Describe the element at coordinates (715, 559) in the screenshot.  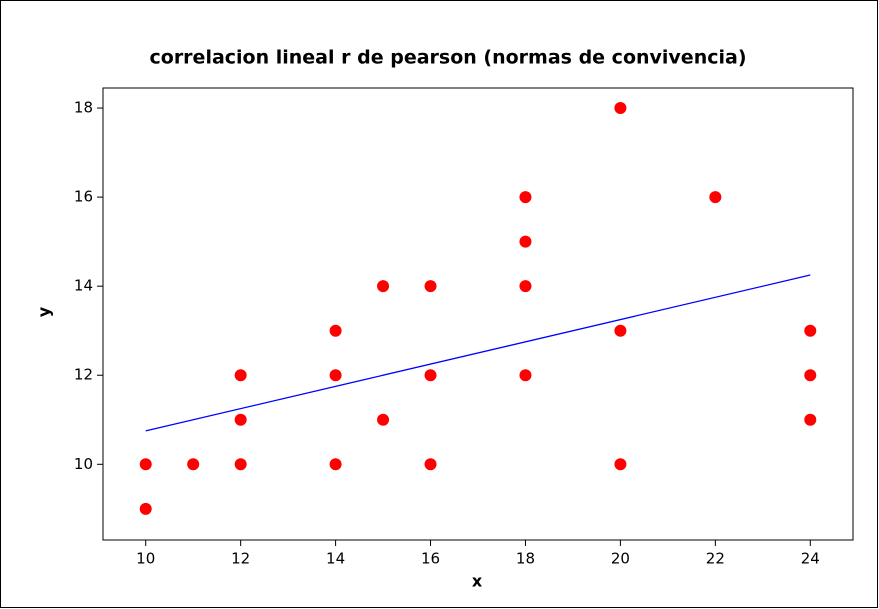
I see `x-tick-label: 22` at that location.